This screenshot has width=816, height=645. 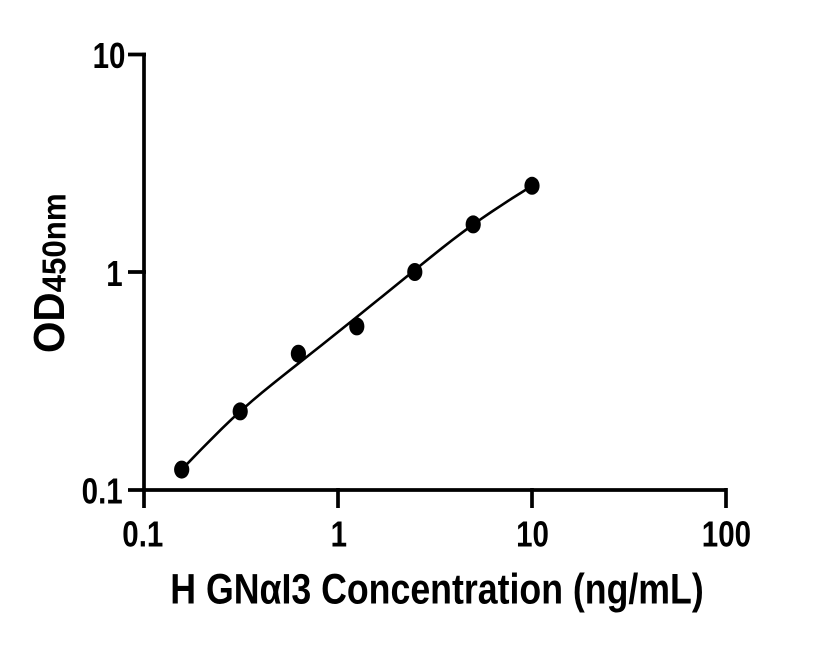 What do you see at coordinates (726, 534) in the screenshot?
I see `svg-text: 100` at bounding box center [726, 534].